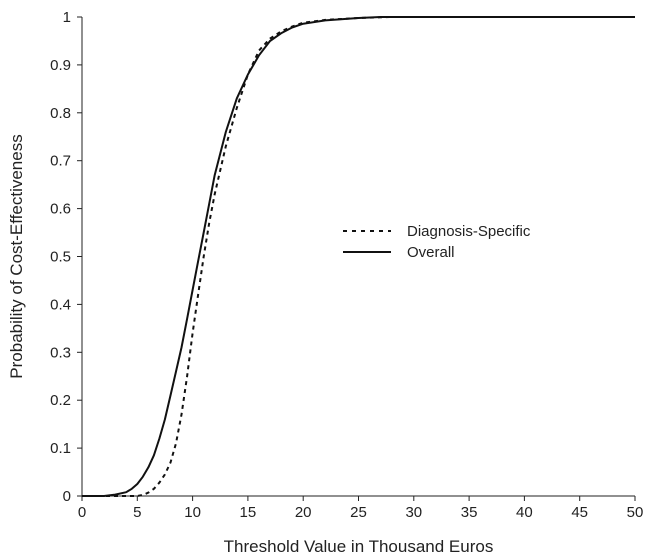  Describe the element at coordinates (67, 17) in the screenshot. I see `y-tick-label: 1` at that location.